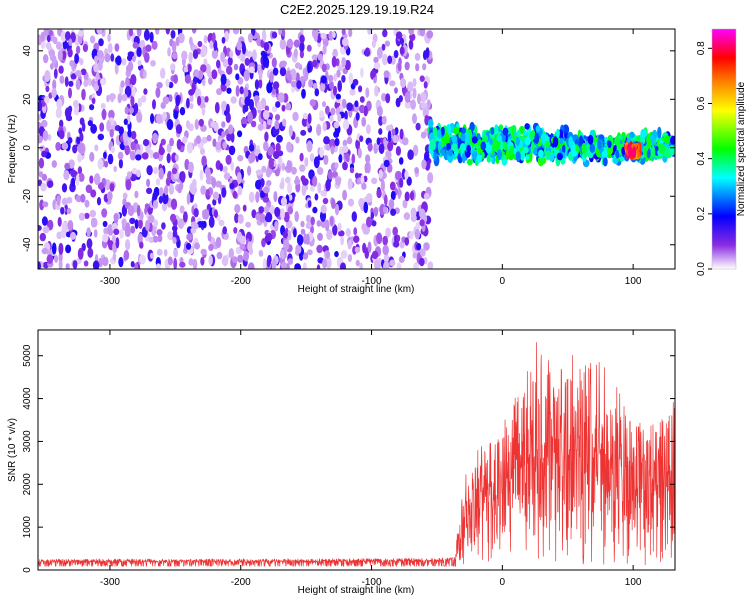 The height and width of the screenshot is (600, 750). What do you see at coordinates (27, 570) in the screenshot?
I see `snr-y-tick-label: 0` at bounding box center [27, 570].